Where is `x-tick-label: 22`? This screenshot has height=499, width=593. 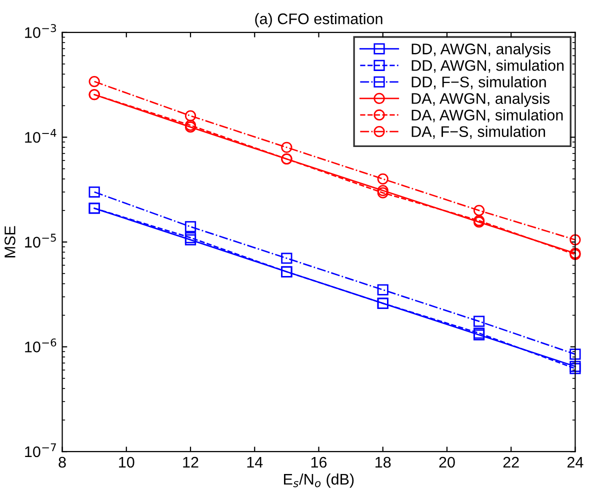
x-tick-label: 22 is located at coordinates (511, 462).